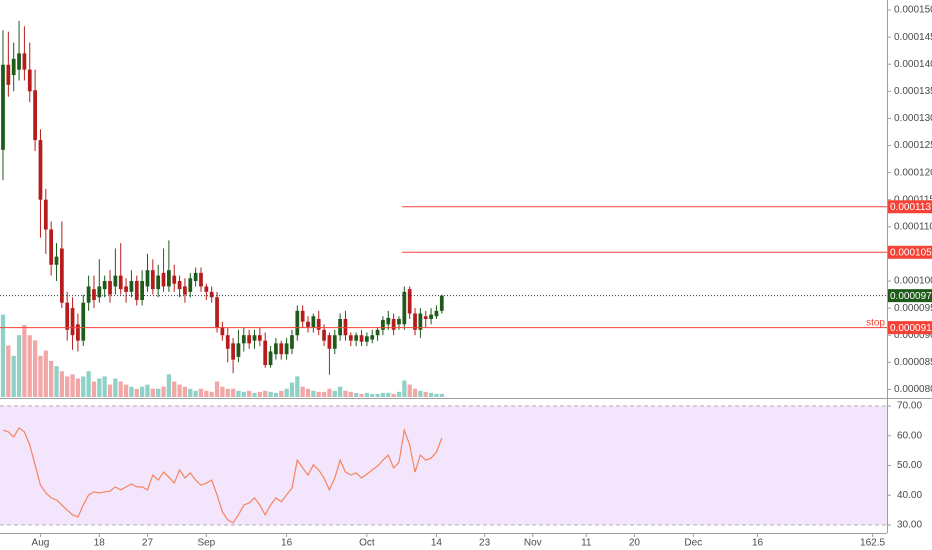 This screenshot has width=932, height=550. I want to click on y-tick-label: 0.0000800, so click(913, 389).